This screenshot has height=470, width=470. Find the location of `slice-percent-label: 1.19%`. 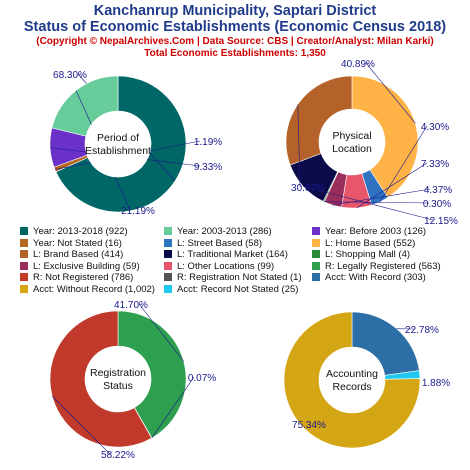

slice-percent-label: 1.19% is located at coordinates (208, 142).